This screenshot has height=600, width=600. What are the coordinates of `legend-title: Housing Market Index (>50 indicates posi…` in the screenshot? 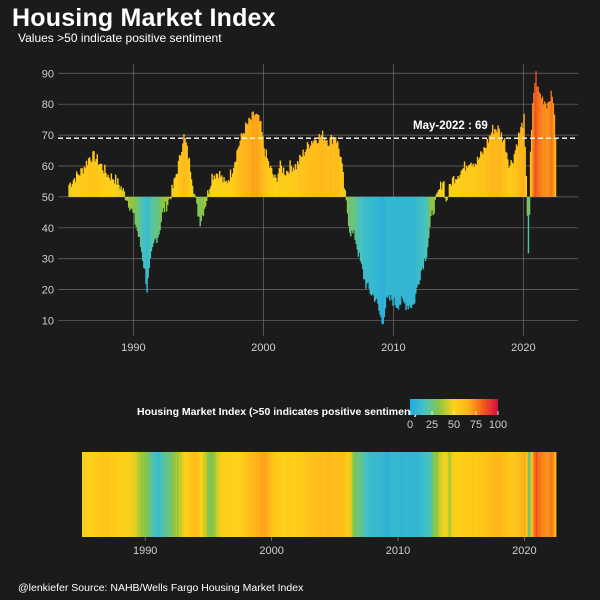 It's located at (277, 412).